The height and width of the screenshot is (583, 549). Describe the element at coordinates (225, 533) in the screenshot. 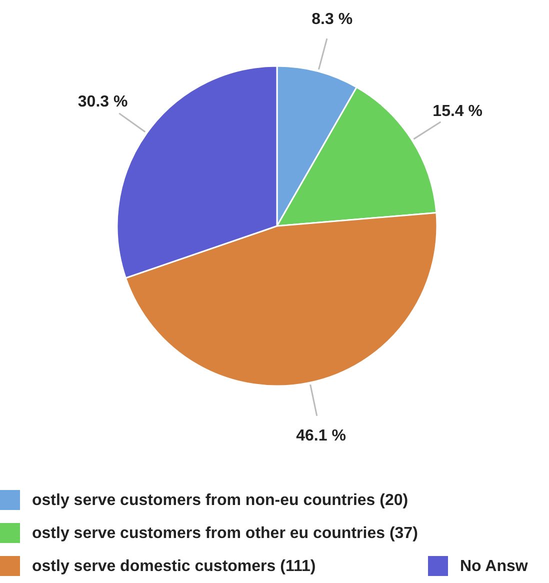

I see `legend-label: ostly serve customers from other eu countries (37)` at that location.